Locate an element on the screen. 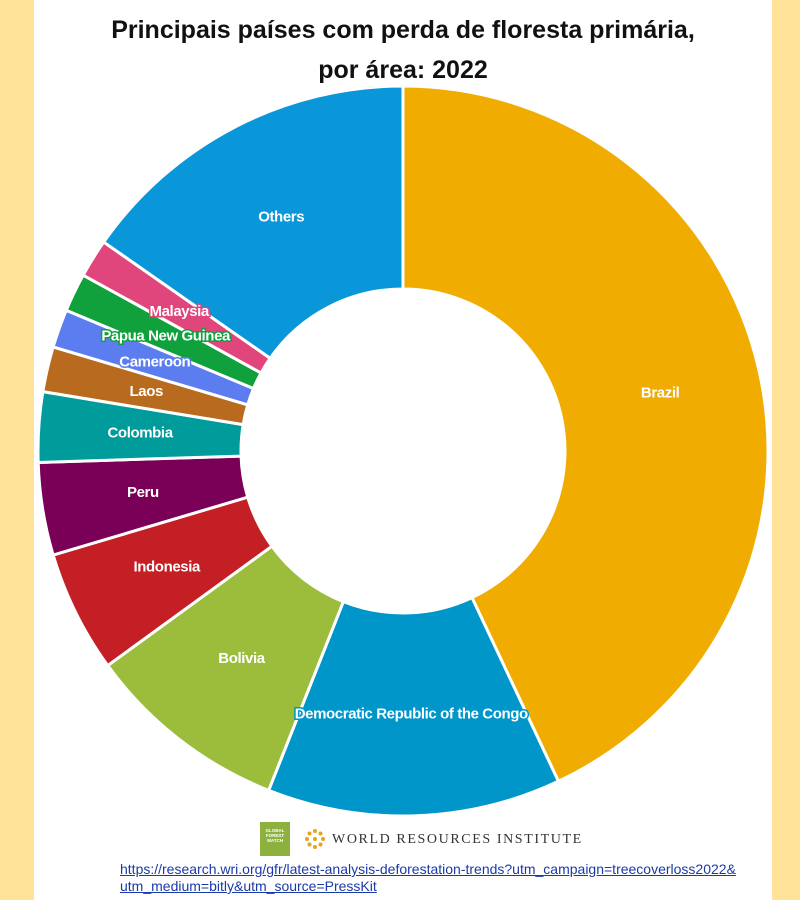 This screenshot has width=800, height=900. slice-label-colombia: Colombia is located at coordinates (141, 433).